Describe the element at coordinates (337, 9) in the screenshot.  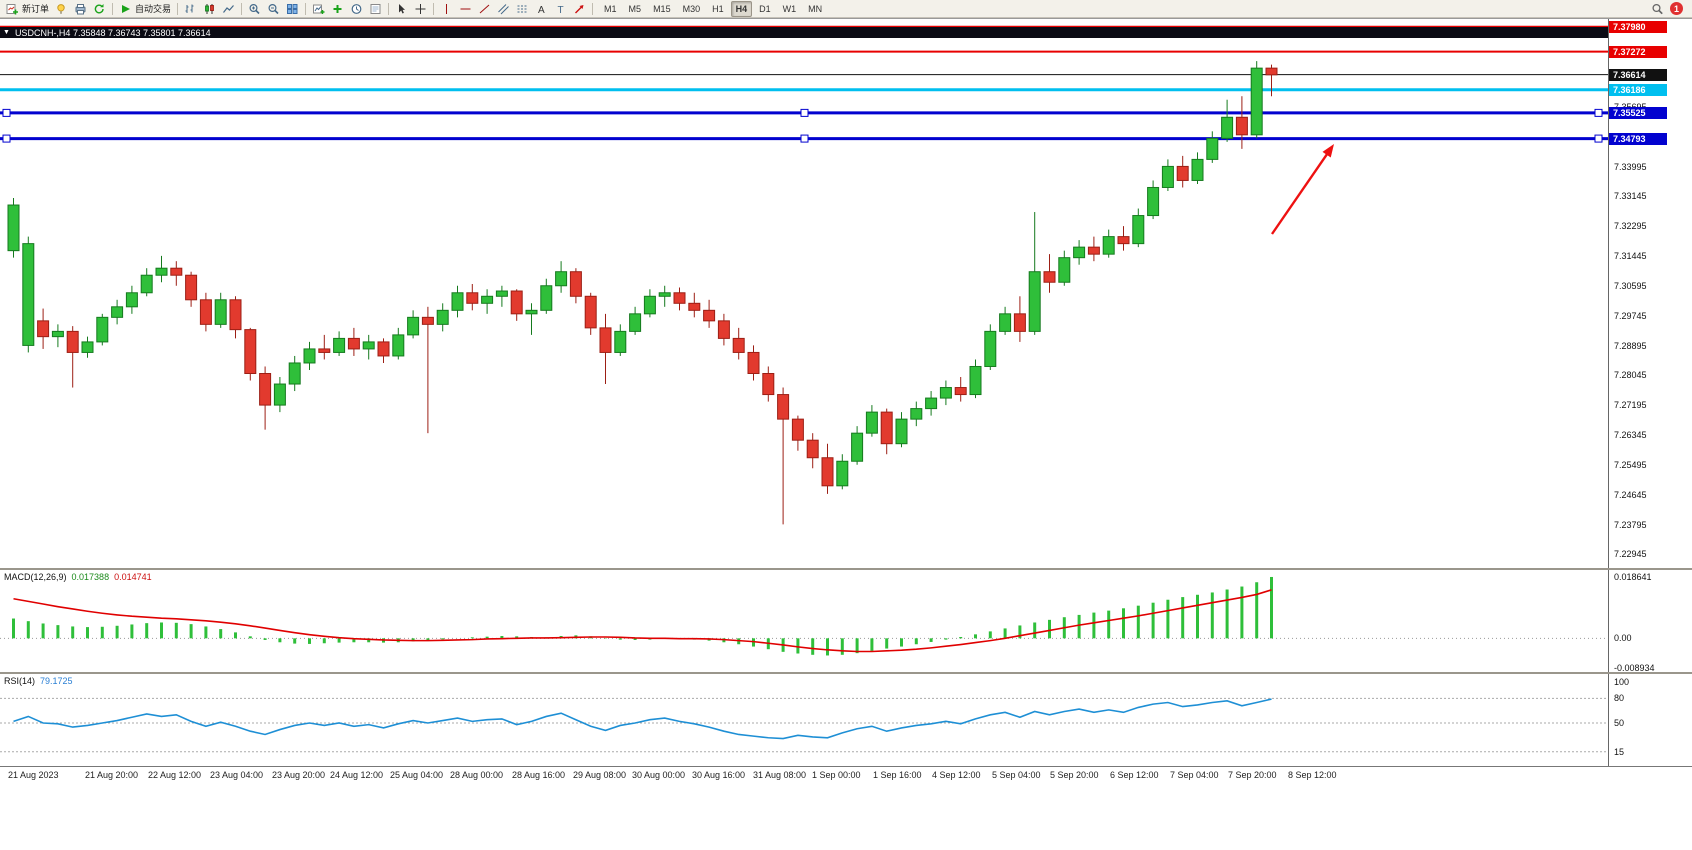
I see `indicators-button` at that location.